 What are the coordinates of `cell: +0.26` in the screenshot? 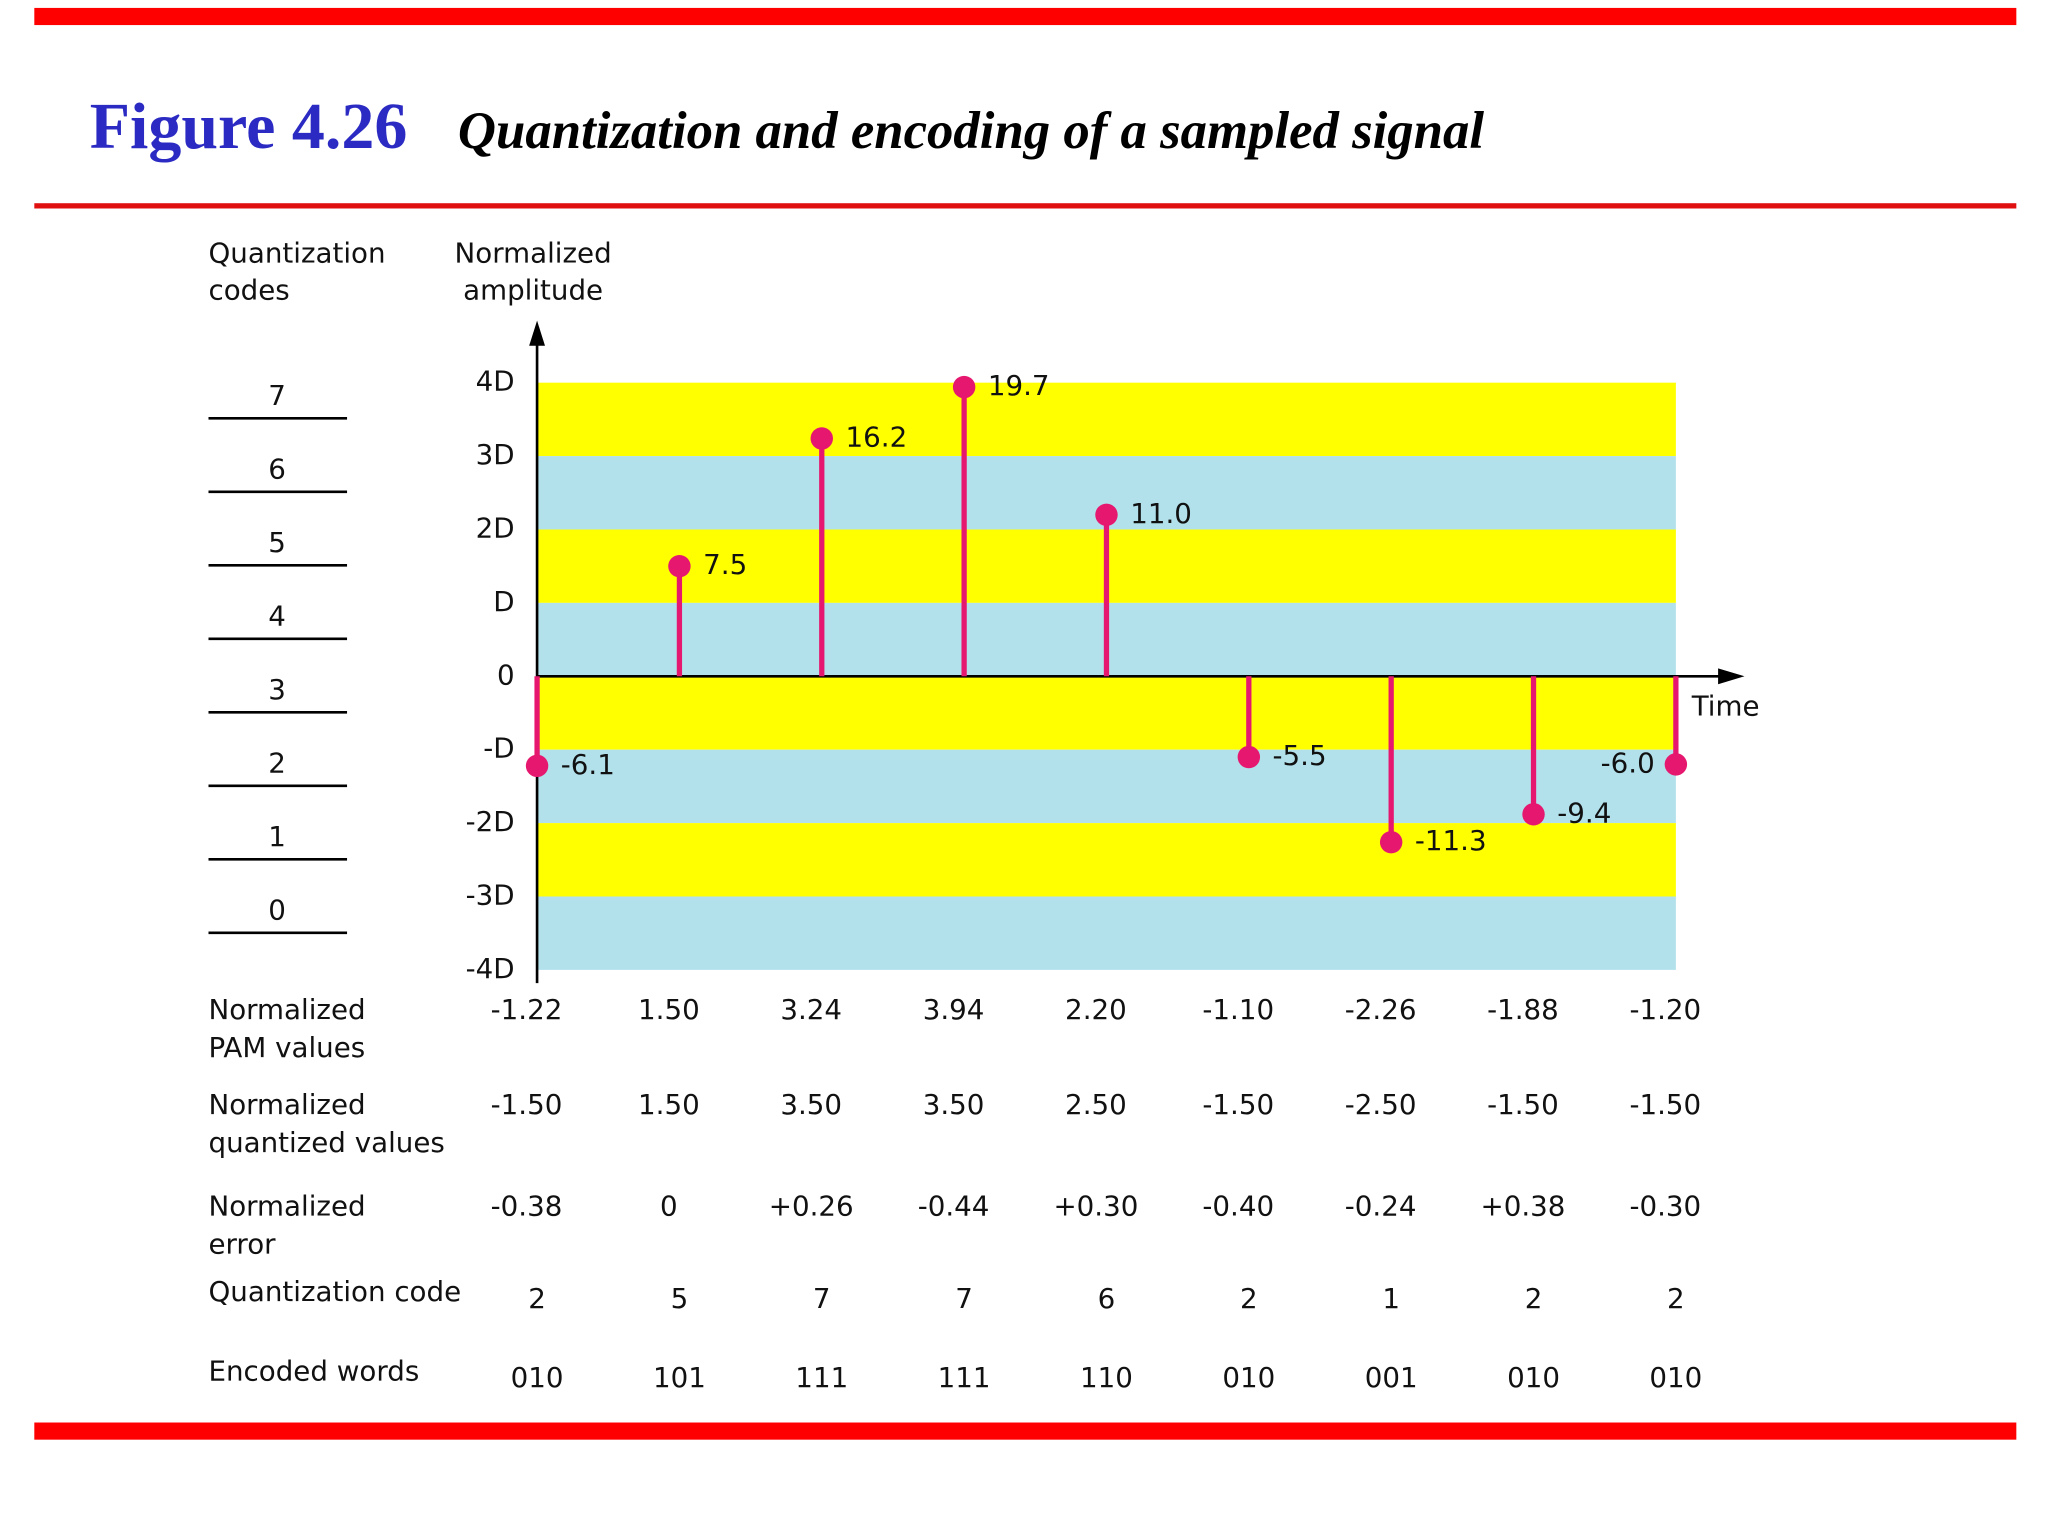 It's located at (811, 1205).